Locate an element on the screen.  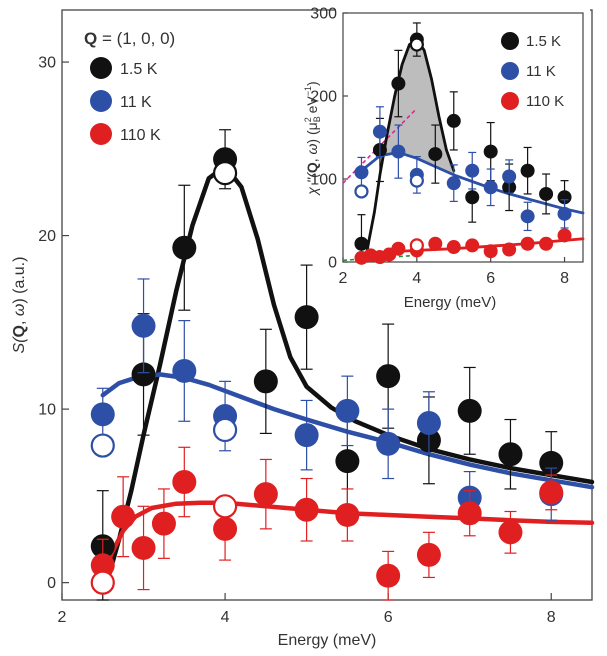
legend-marker-110k is located at coordinates (101, 134).